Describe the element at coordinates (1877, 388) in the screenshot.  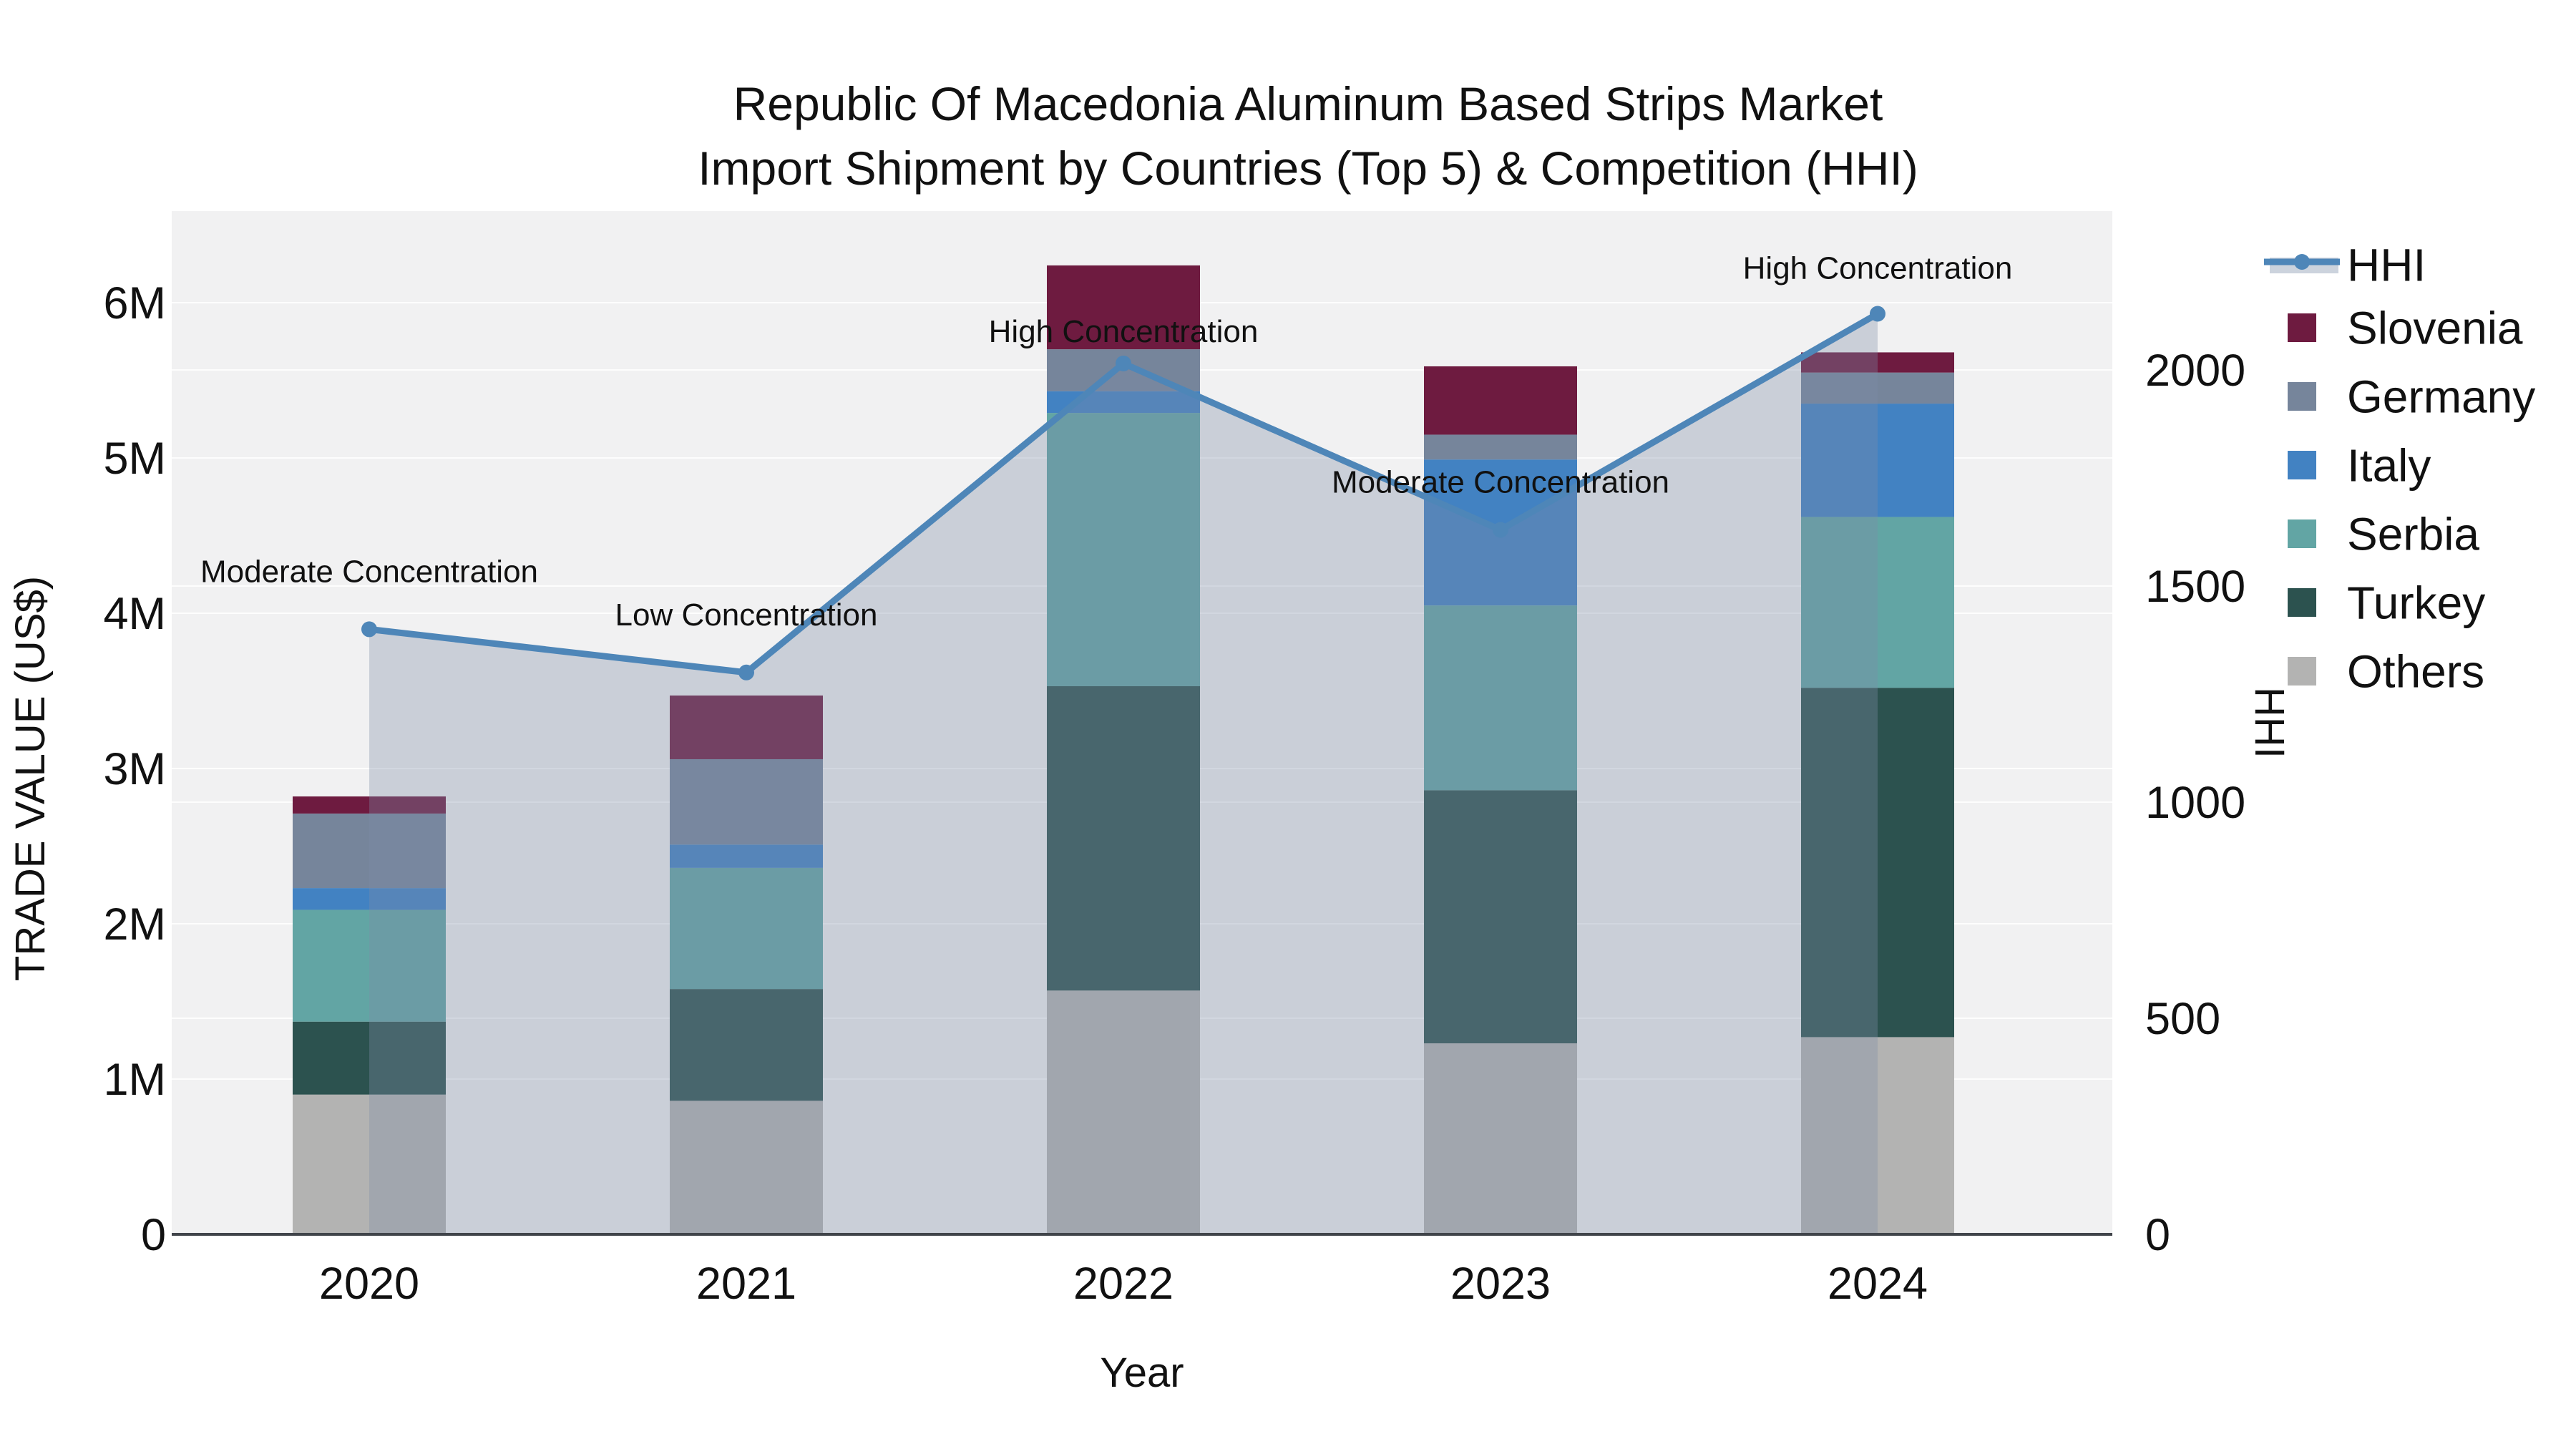
I see `bar-segment-germany-2024` at that location.